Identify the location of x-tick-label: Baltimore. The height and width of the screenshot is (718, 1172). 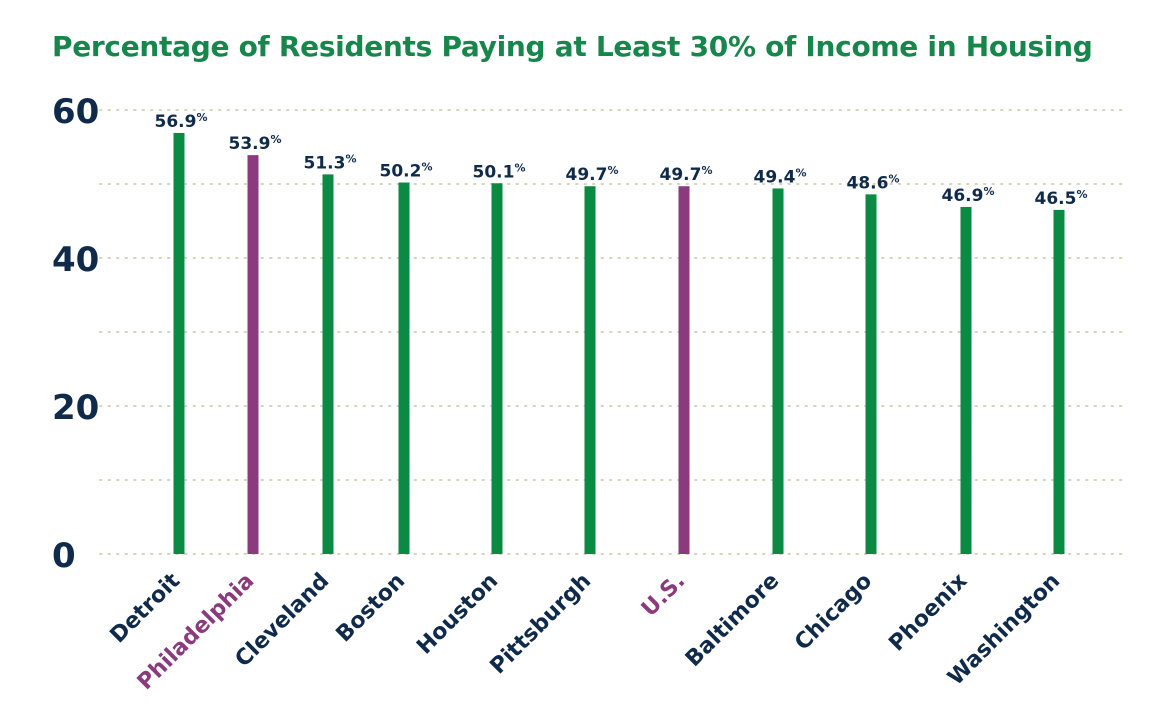
(732, 620).